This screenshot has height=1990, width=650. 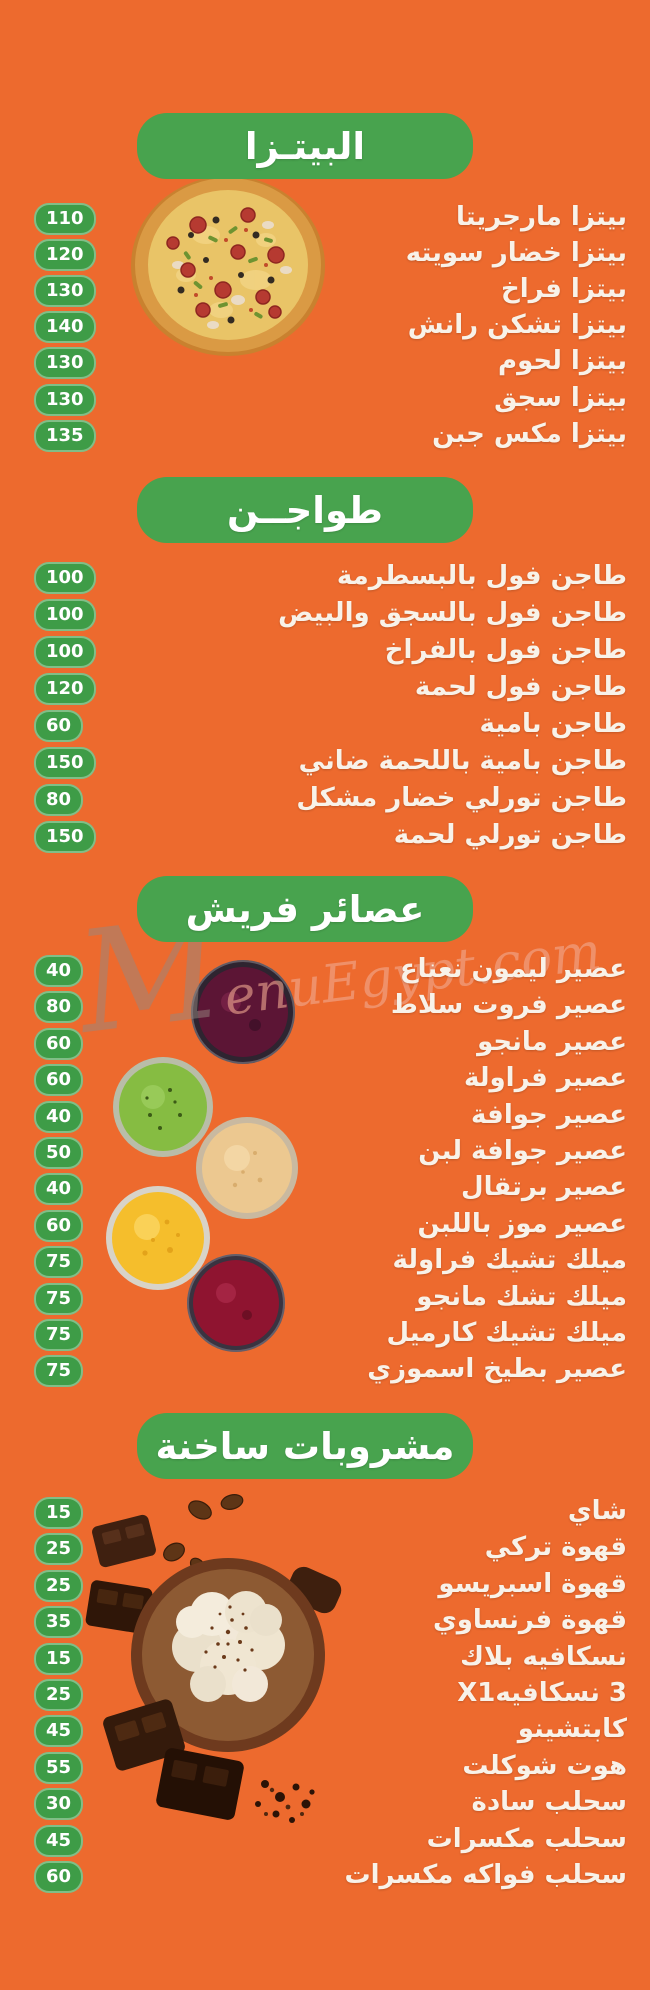 What do you see at coordinates (325, 1840) in the screenshot?
I see `menu-item-row: 45 سحلب مكسرات` at bounding box center [325, 1840].